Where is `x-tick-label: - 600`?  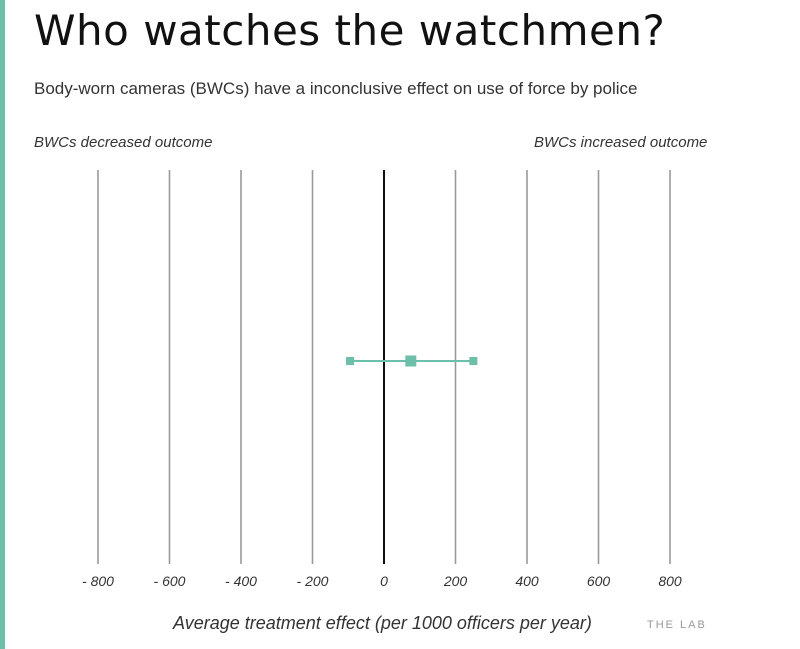 x-tick-label: - 600 is located at coordinates (170, 581).